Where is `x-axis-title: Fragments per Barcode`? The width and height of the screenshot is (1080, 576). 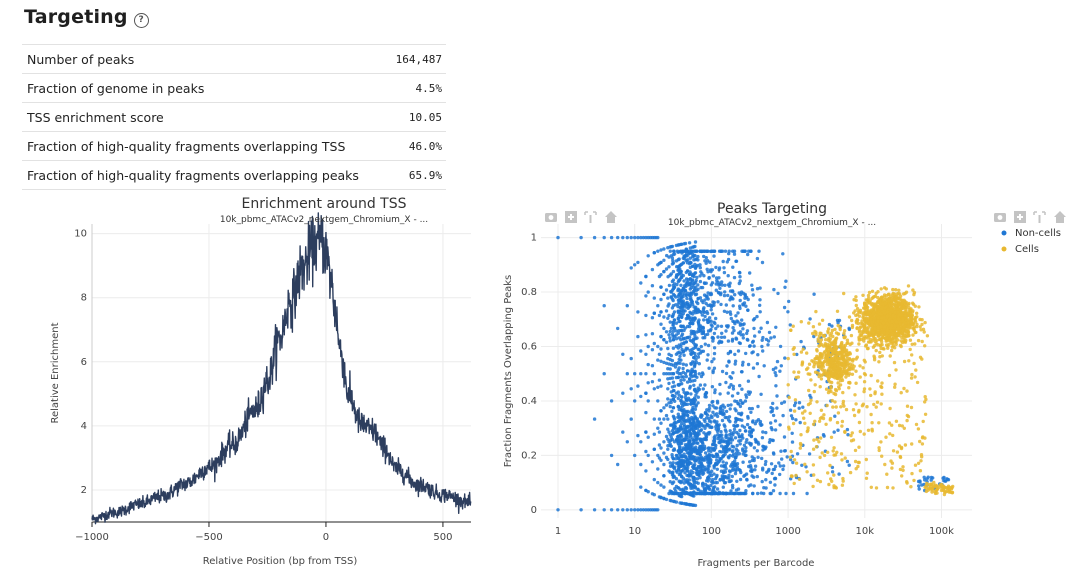
x-axis-title: Fragments per Barcode is located at coordinates (756, 563).